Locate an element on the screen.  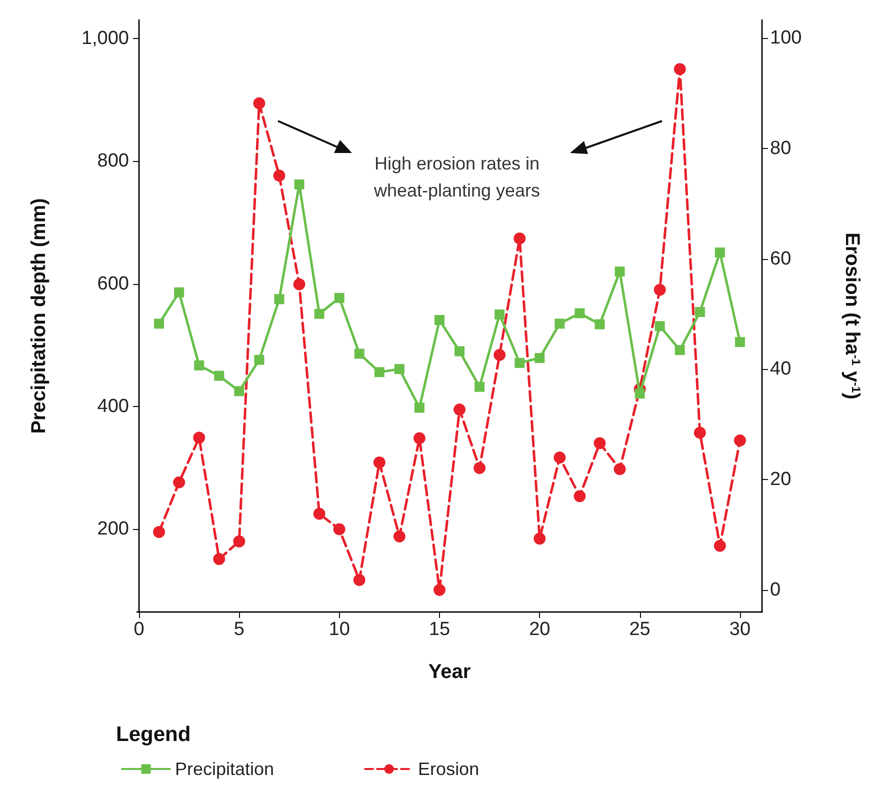
x-tick-label: 25 is located at coordinates (639, 629).